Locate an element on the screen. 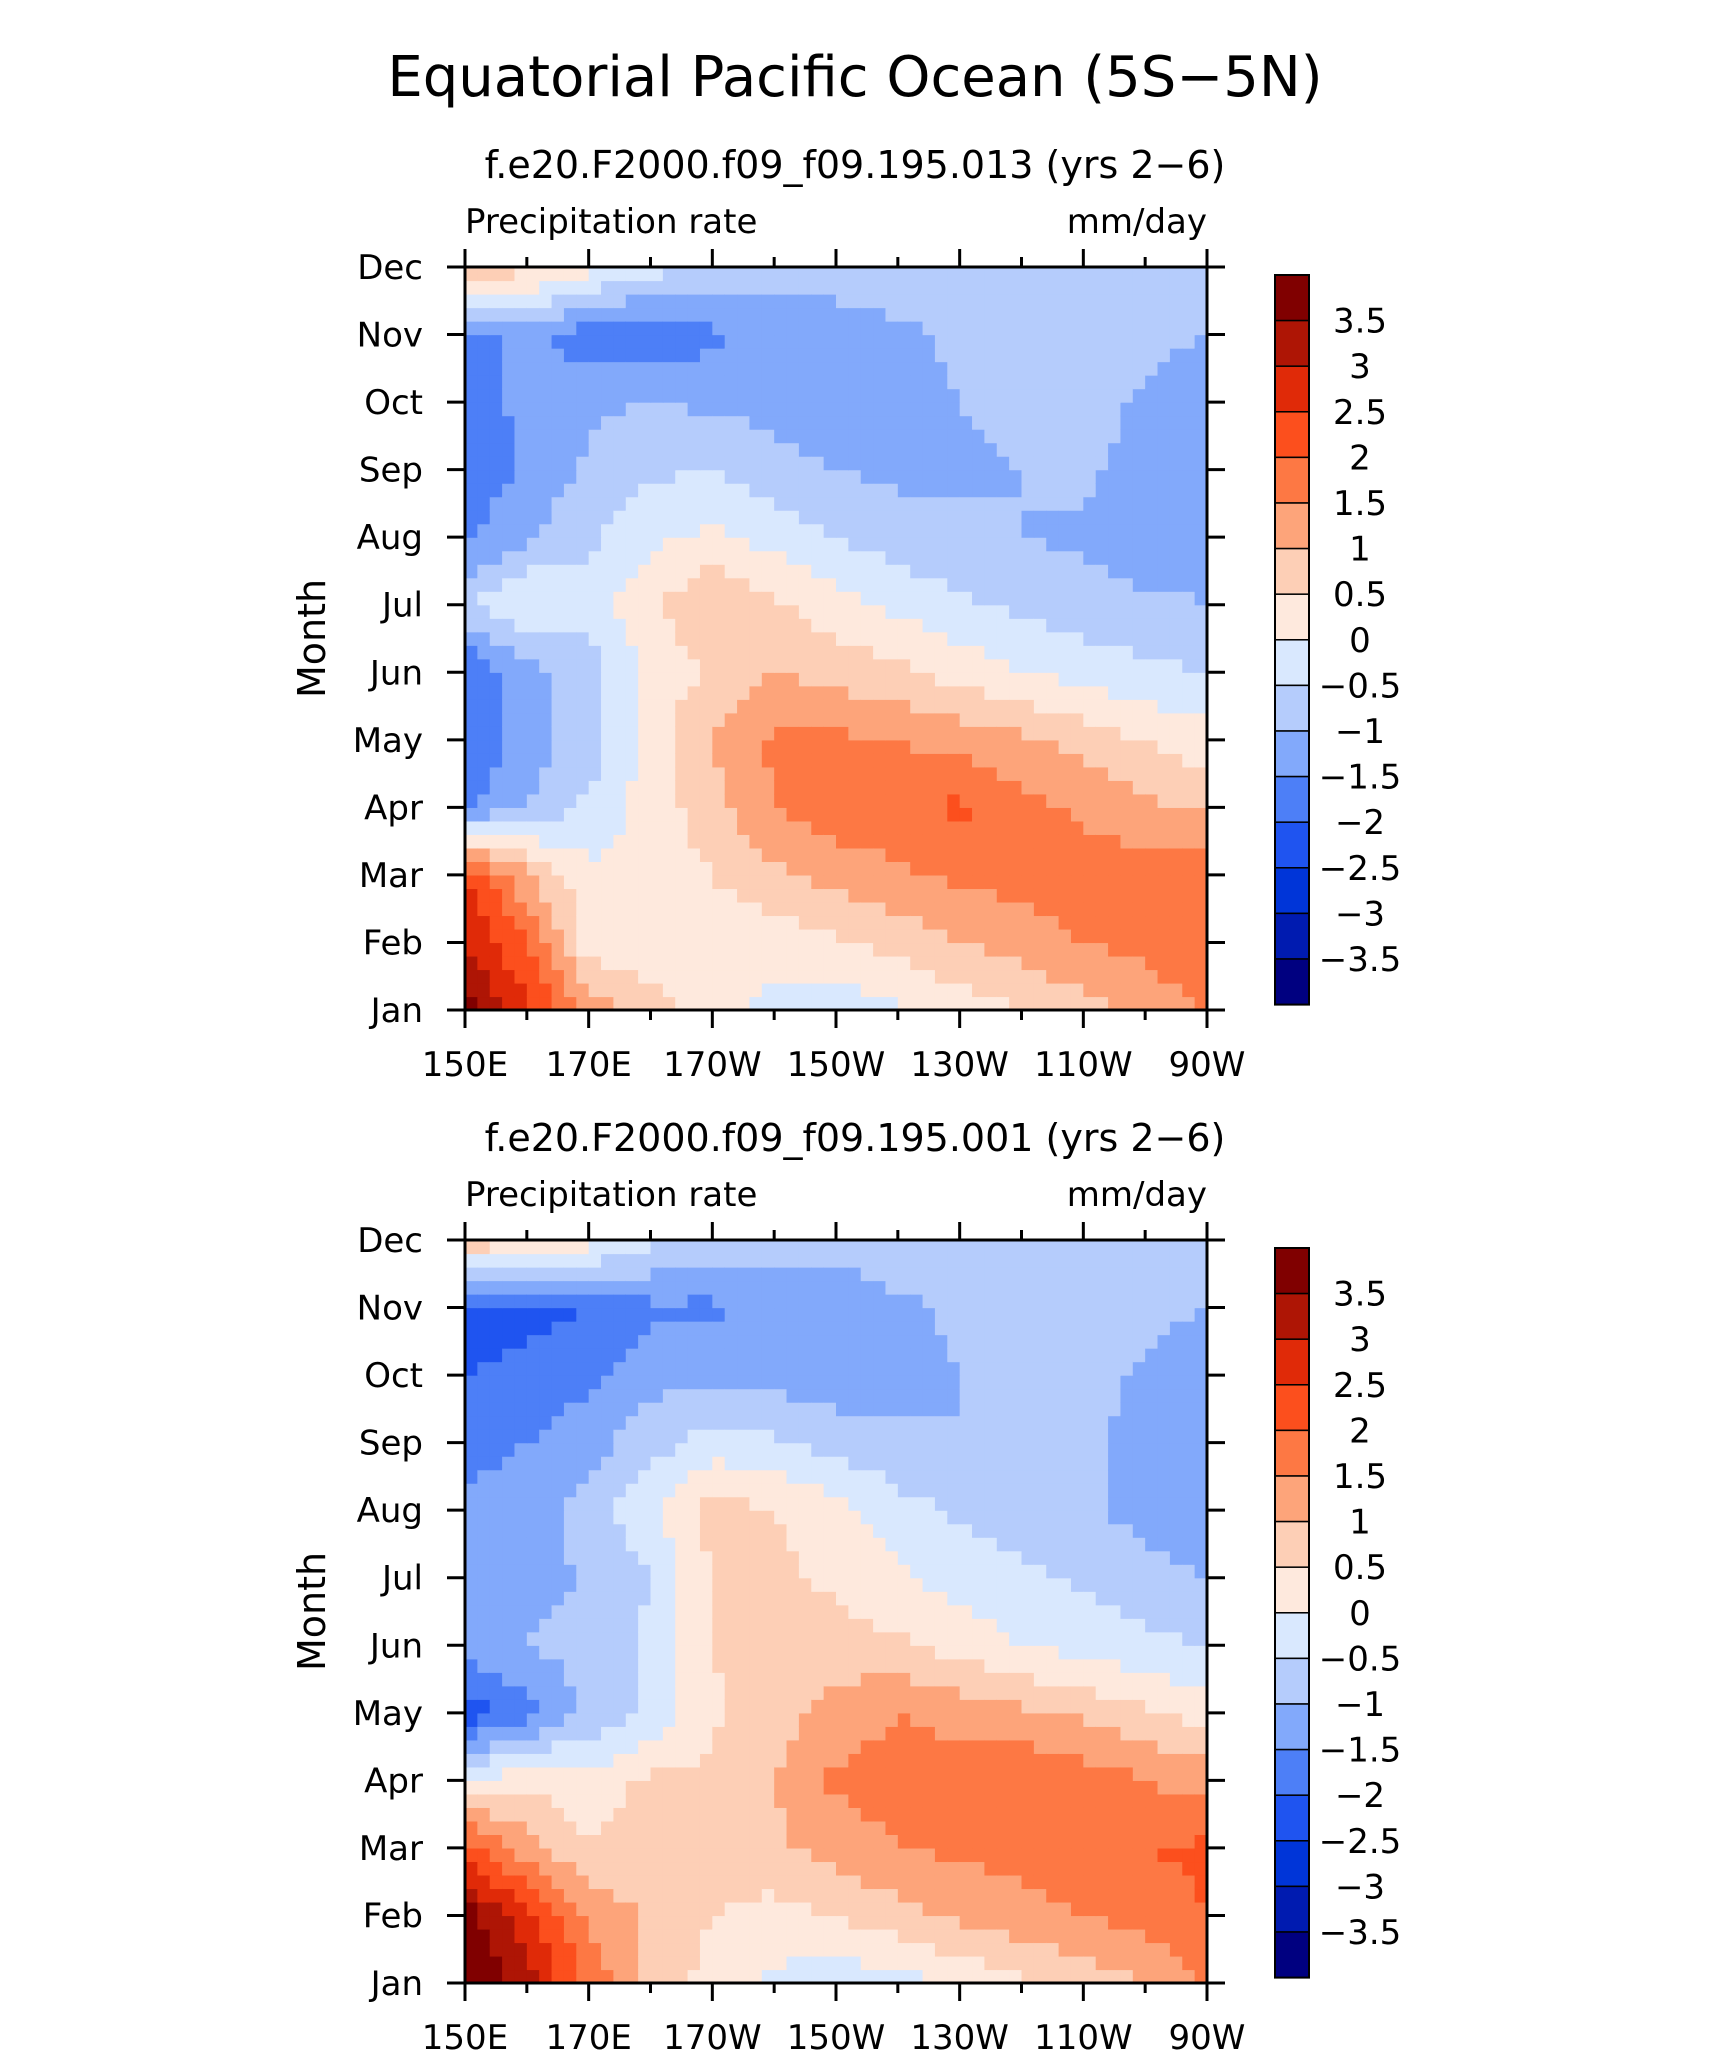 Image resolution: width=1710 pixels, height=2059 pixels. x-tick-label: 130W is located at coordinates (959, 1065).